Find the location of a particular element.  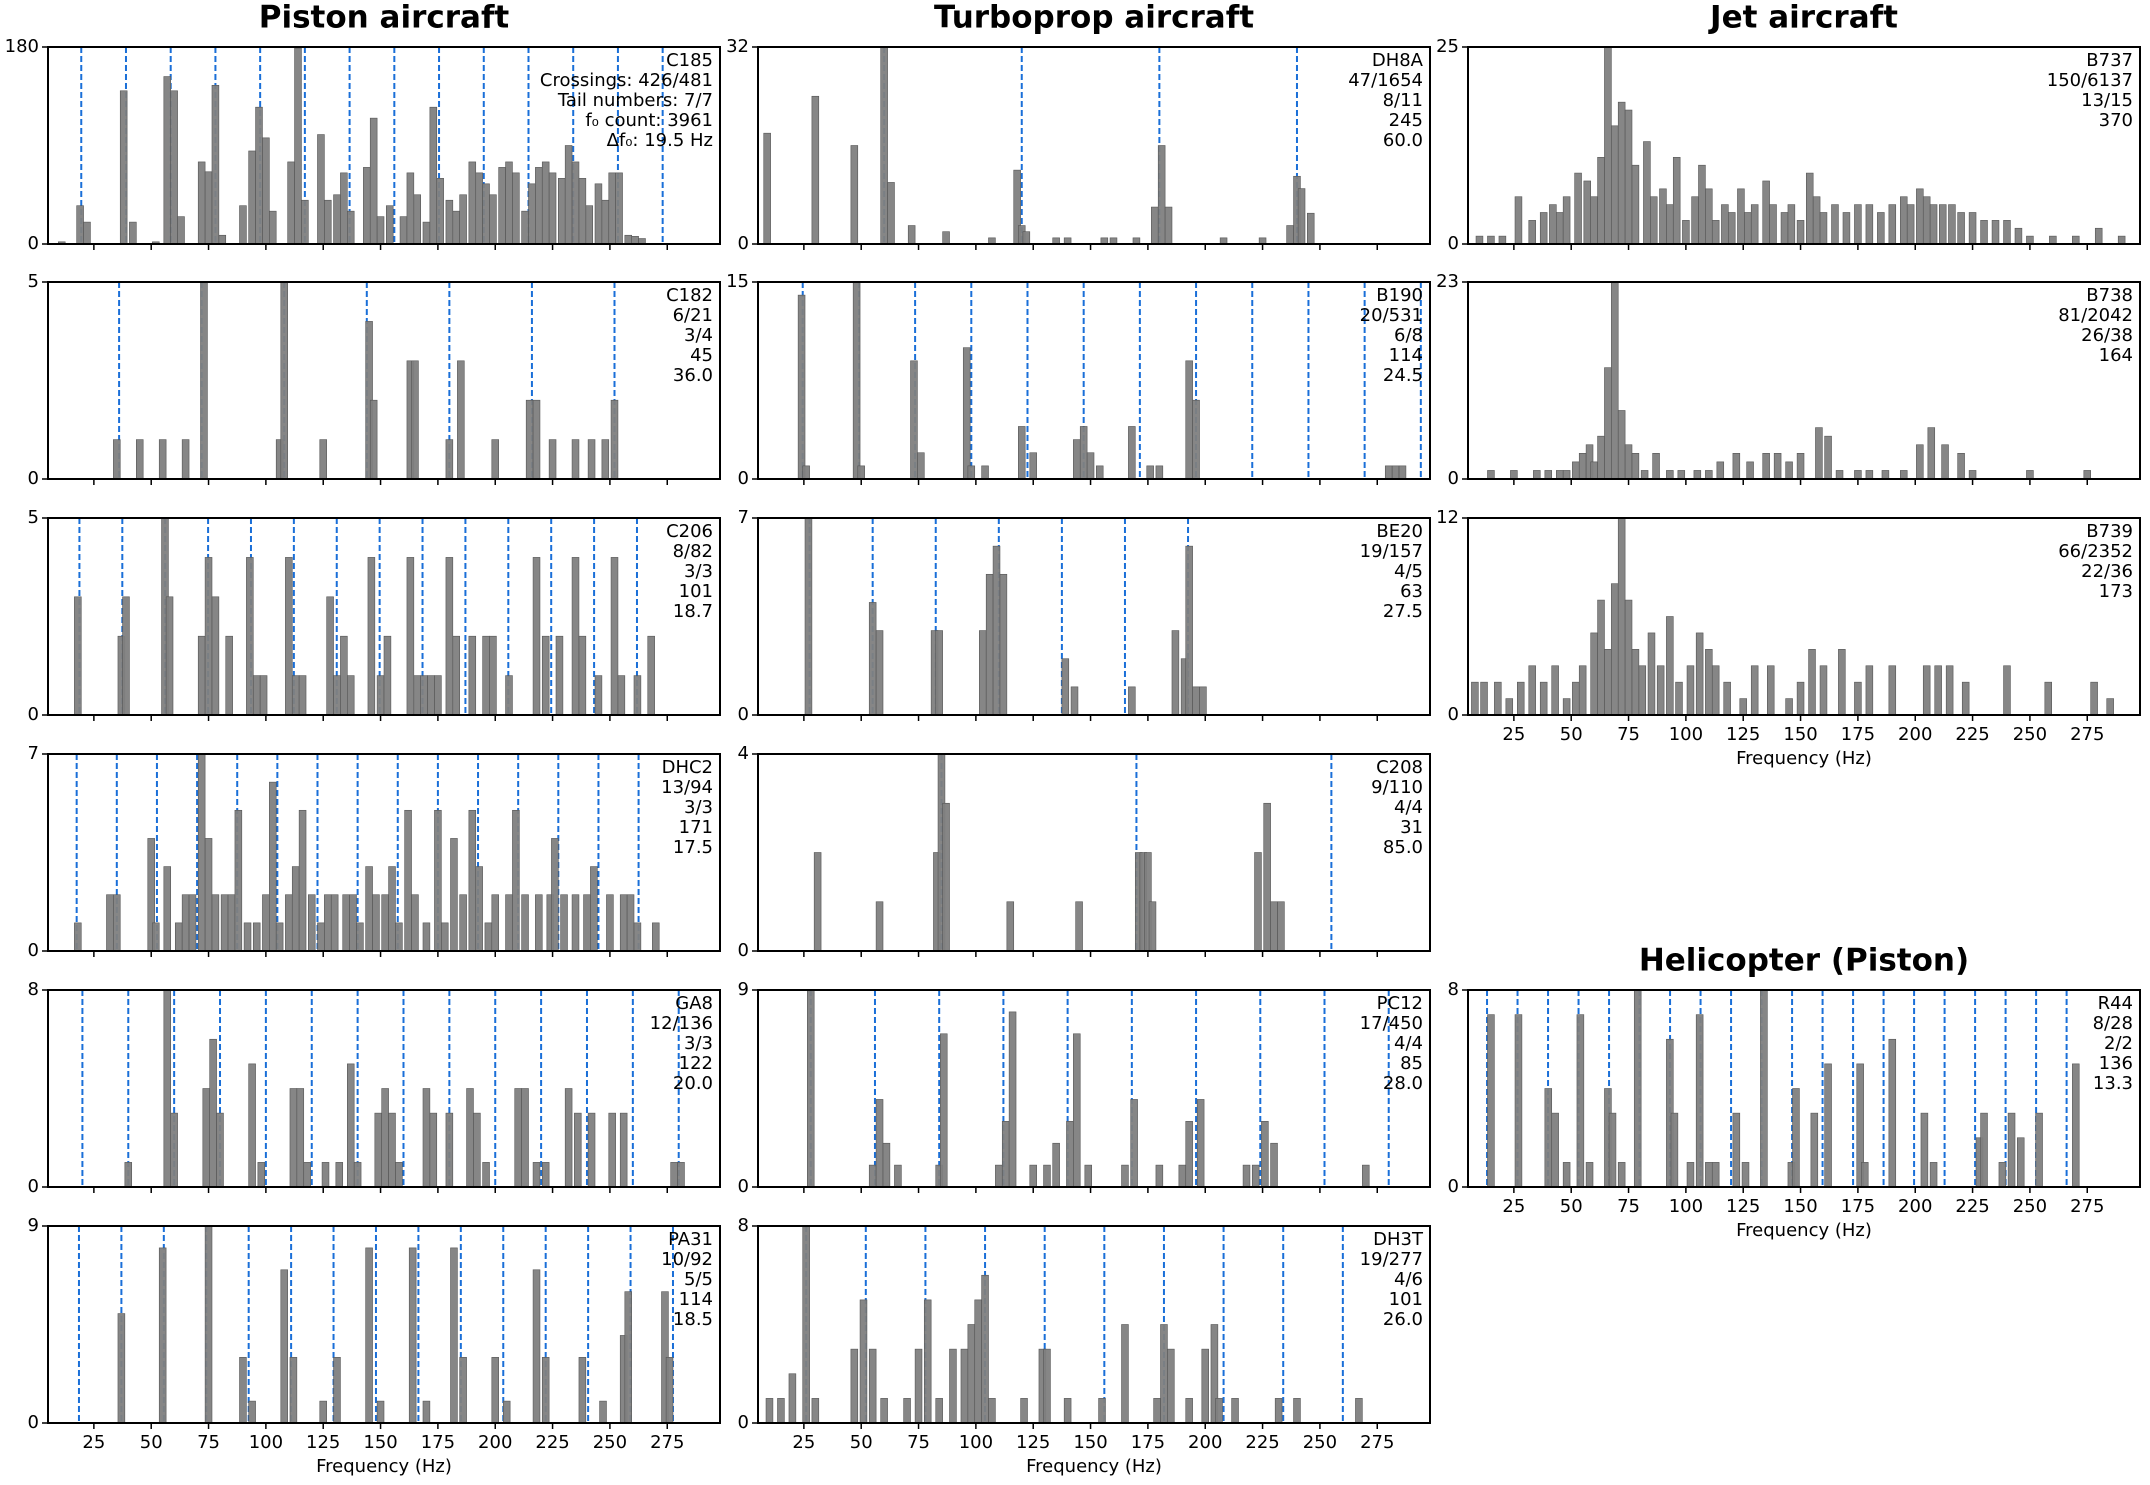

y-tick-label: 5 is located at coordinates (33, 281).